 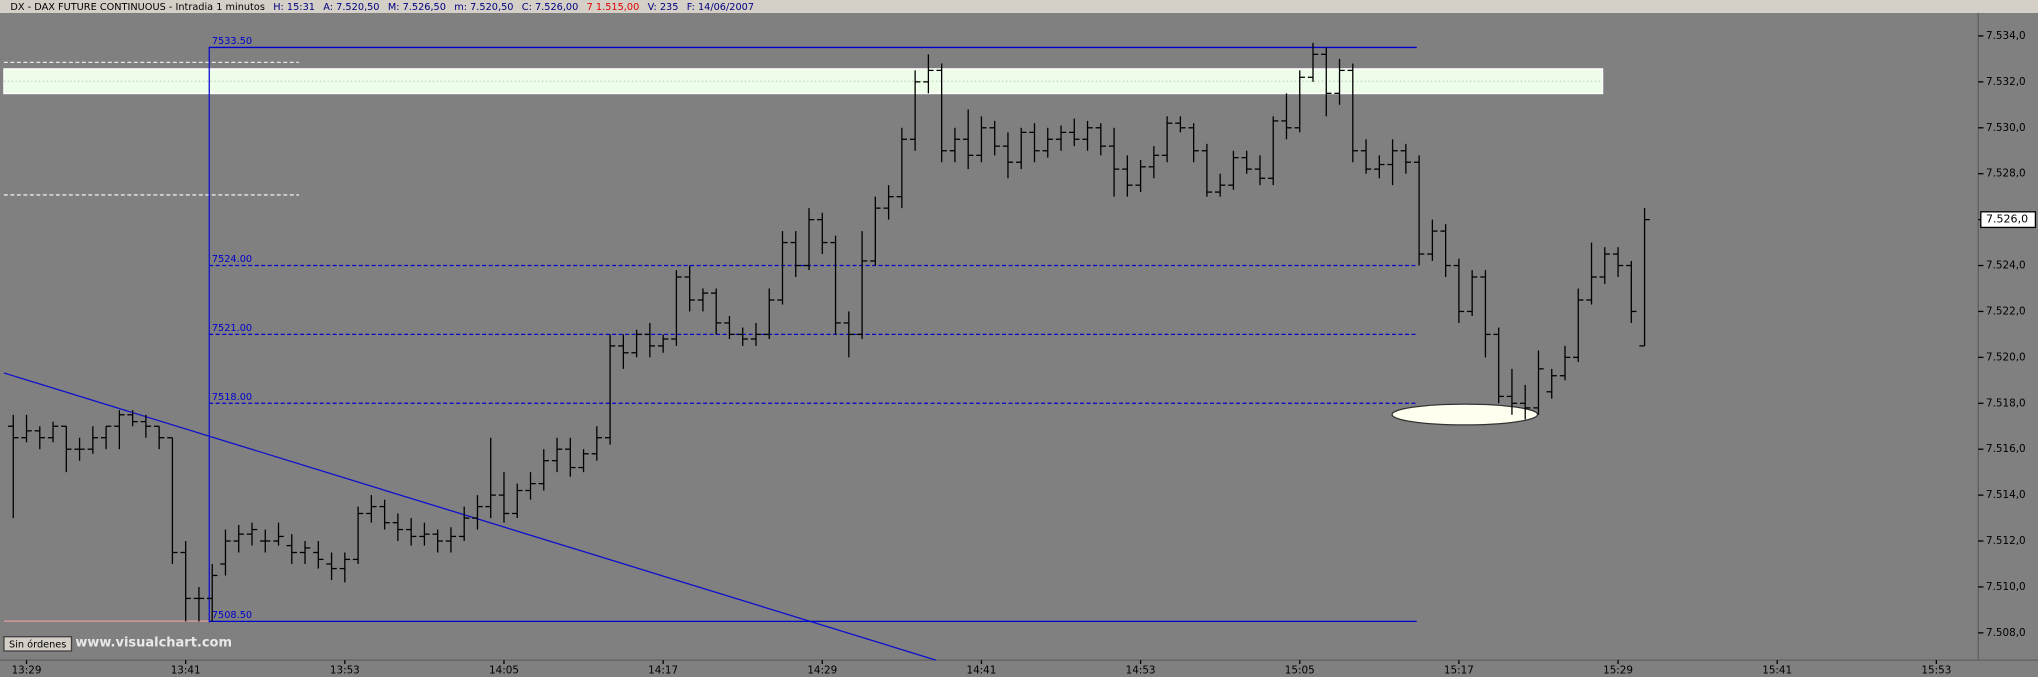 What do you see at coordinates (1019, 6) in the screenshot?
I see `header-bar` at bounding box center [1019, 6].